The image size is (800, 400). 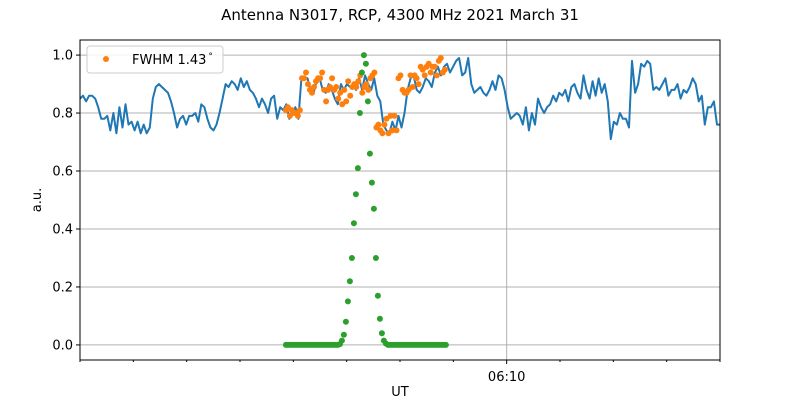 I want to click on legend-label: FWHM 1.43 °, so click(x=172, y=60).